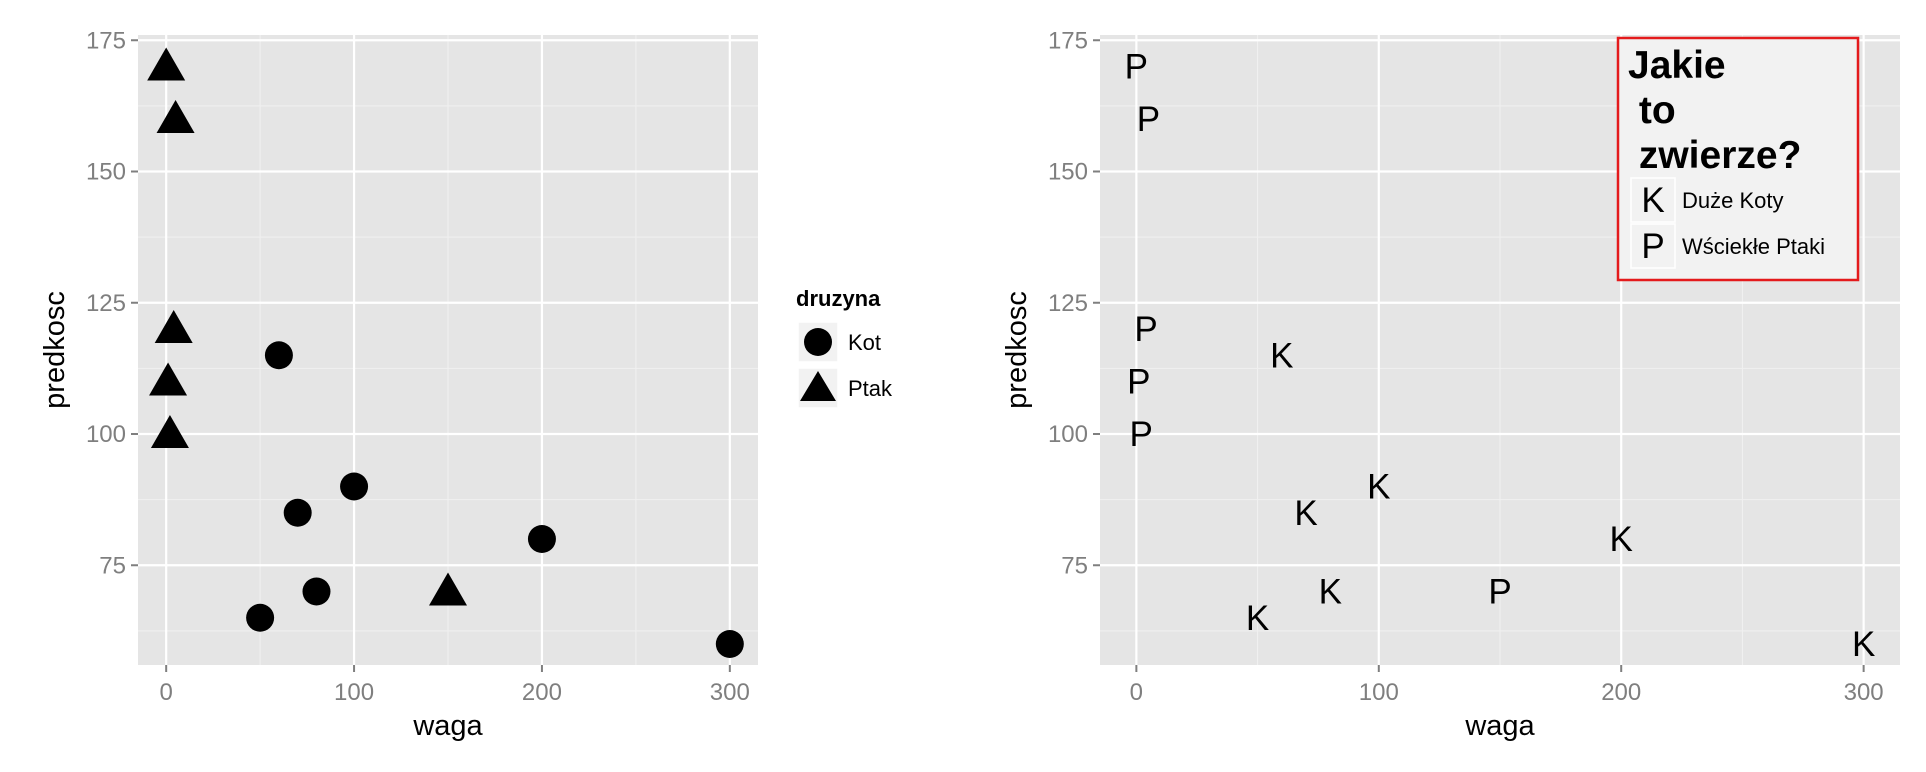 This screenshot has height=772, width=1926. What do you see at coordinates (1714, 155) in the screenshot?
I see `legend-title-line3: zwierze?` at bounding box center [1714, 155].